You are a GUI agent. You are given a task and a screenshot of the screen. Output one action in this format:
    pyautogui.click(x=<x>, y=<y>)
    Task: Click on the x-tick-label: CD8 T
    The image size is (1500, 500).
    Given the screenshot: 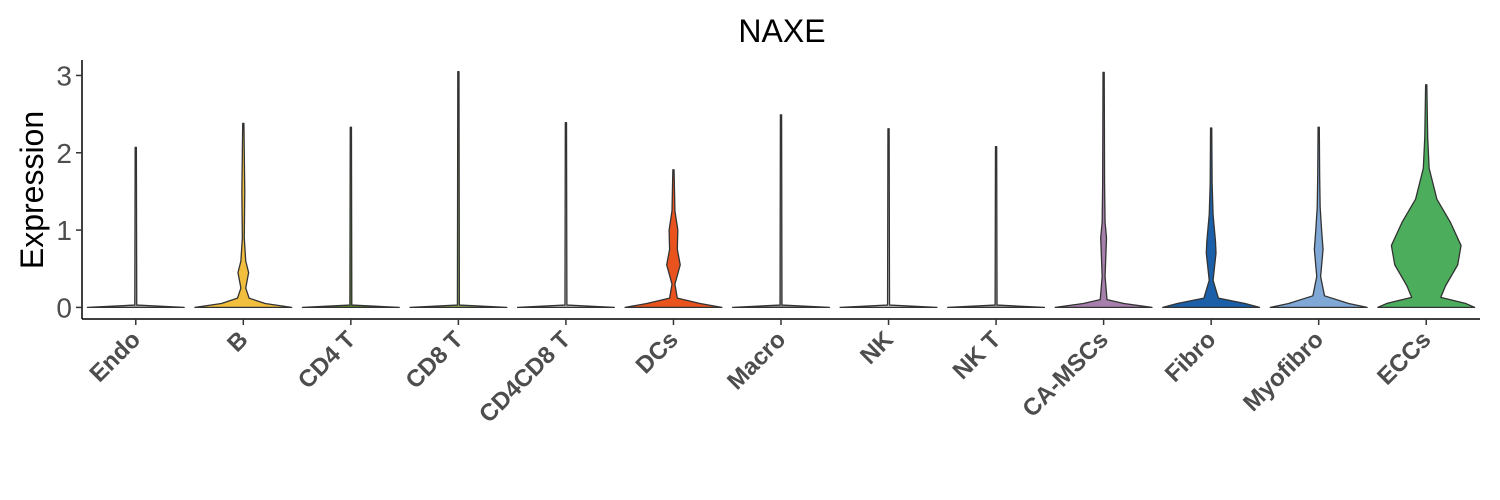 What is the action you would take?
    pyautogui.click(x=435, y=360)
    